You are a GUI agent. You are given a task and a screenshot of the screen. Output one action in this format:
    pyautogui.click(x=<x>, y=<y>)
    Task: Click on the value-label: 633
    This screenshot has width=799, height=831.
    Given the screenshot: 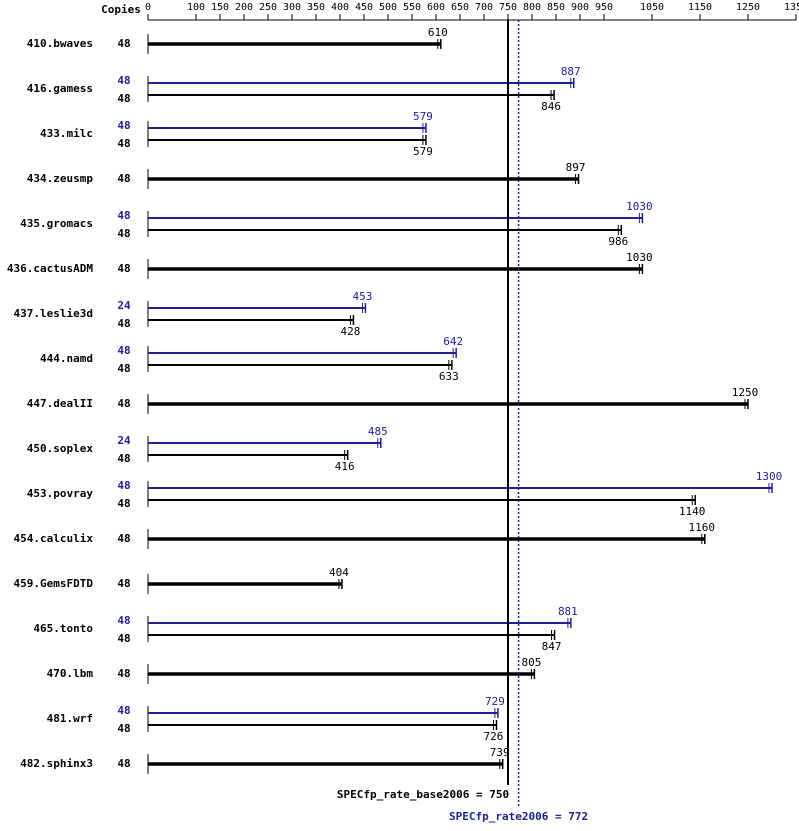 What is the action you would take?
    pyautogui.click(x=449, y=376)
    